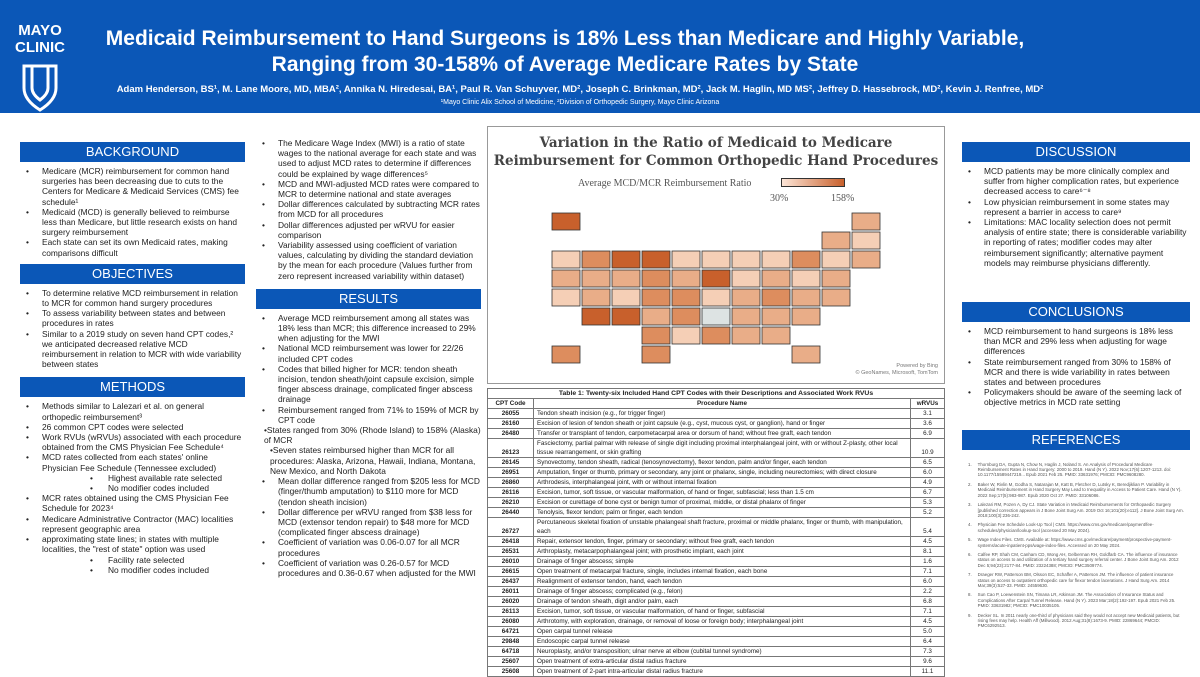 The width and height of the screenshot is (1200, 677). I want to click on state-sd, so click(656, 278).